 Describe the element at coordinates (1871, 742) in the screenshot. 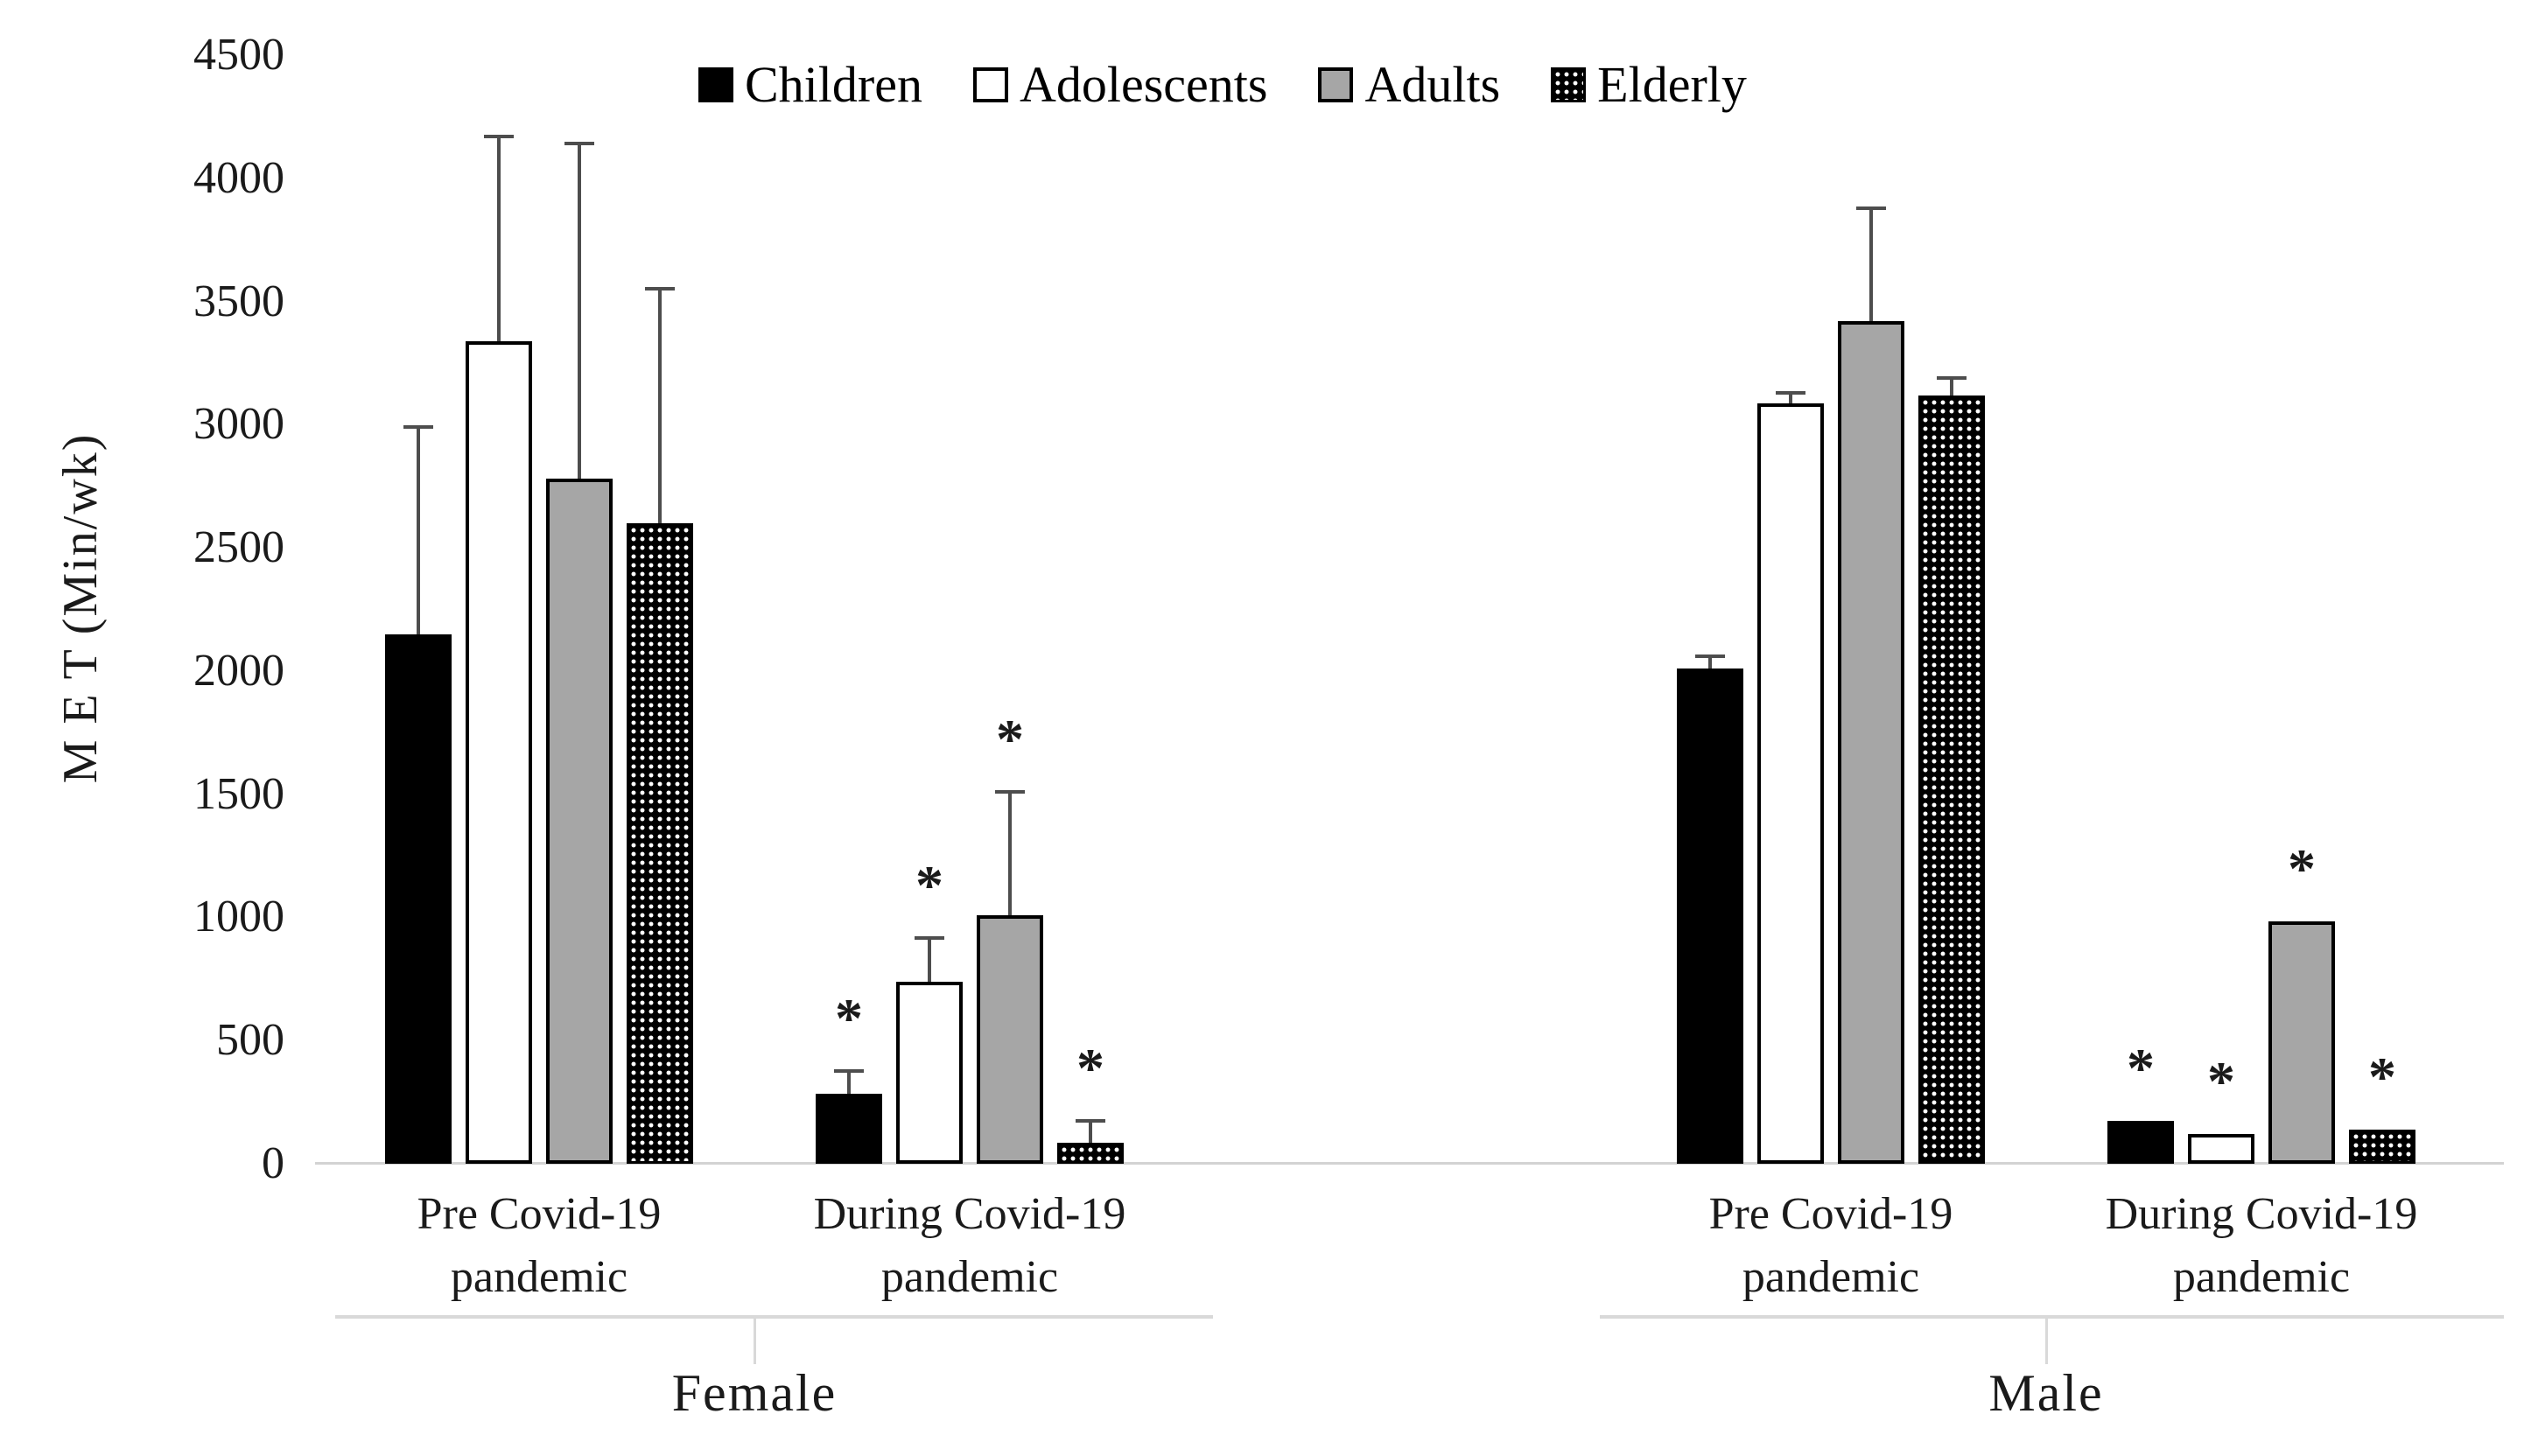

I see `bar-male-pre-adults` at that location.